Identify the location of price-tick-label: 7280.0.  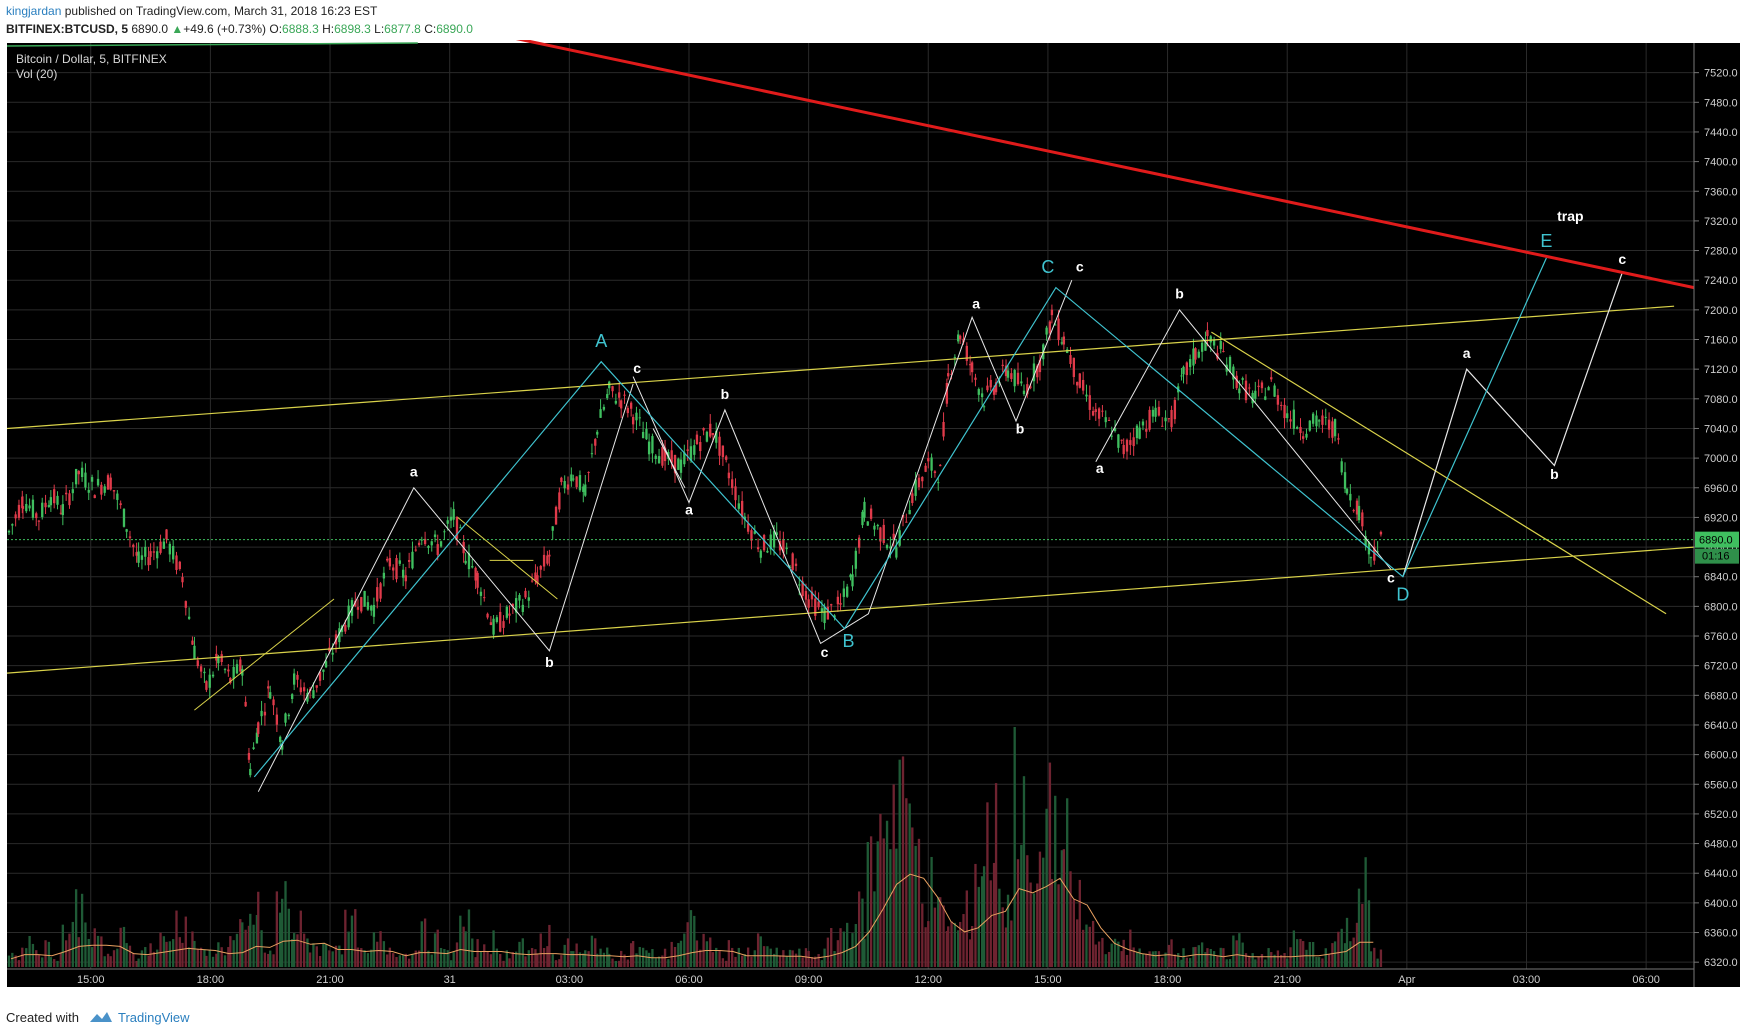
(1721, 252).